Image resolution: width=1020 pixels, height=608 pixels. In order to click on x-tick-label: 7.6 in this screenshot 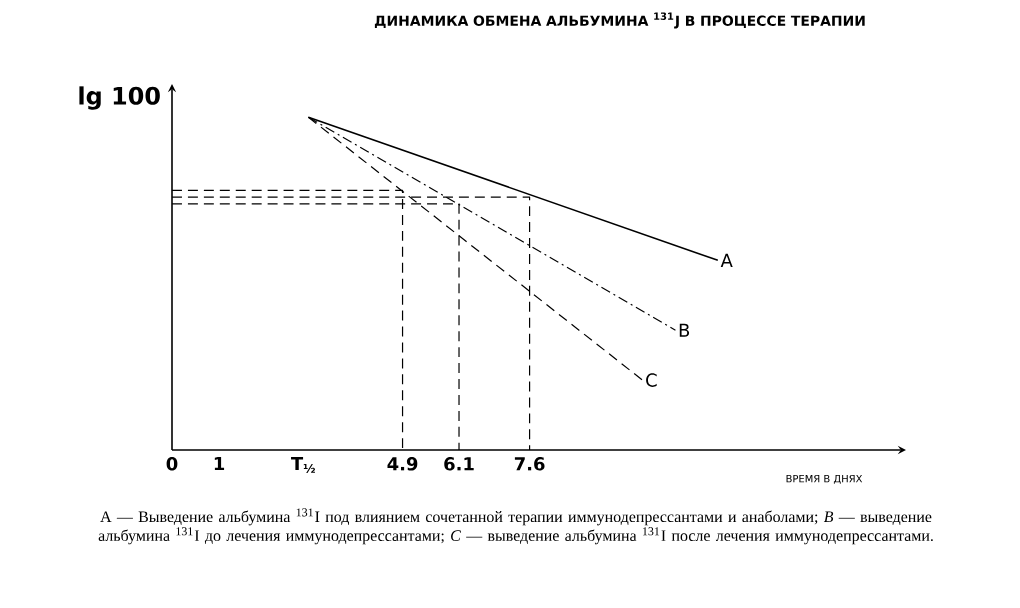, I will do `click(529, 464)`.